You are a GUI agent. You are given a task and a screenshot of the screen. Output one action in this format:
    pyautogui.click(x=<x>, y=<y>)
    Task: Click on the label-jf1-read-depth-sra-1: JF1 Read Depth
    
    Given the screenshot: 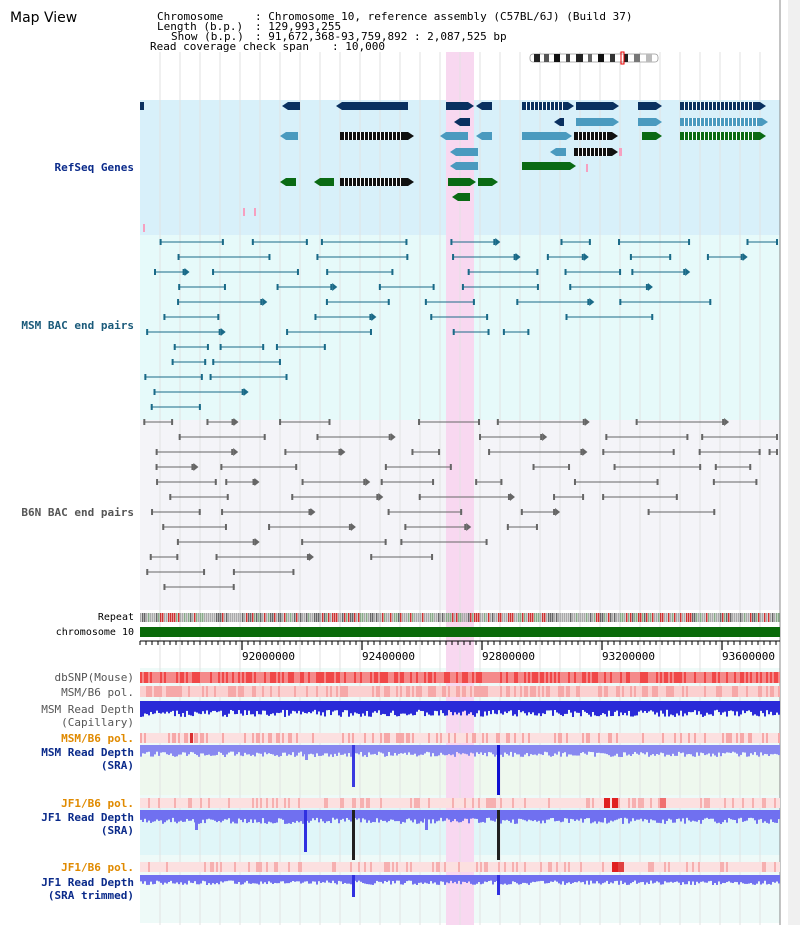 What is the action you would take?
    pyautogui.click(x=87, y=817)
    